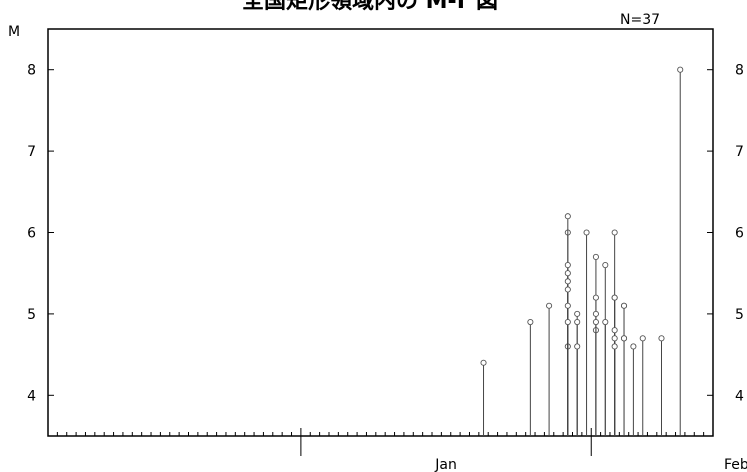 This screenshot has height=472, width=747. Describe the element at coordinates (739, 234) in the screenshot. I see `y-tick-label-right: 6` at that location.